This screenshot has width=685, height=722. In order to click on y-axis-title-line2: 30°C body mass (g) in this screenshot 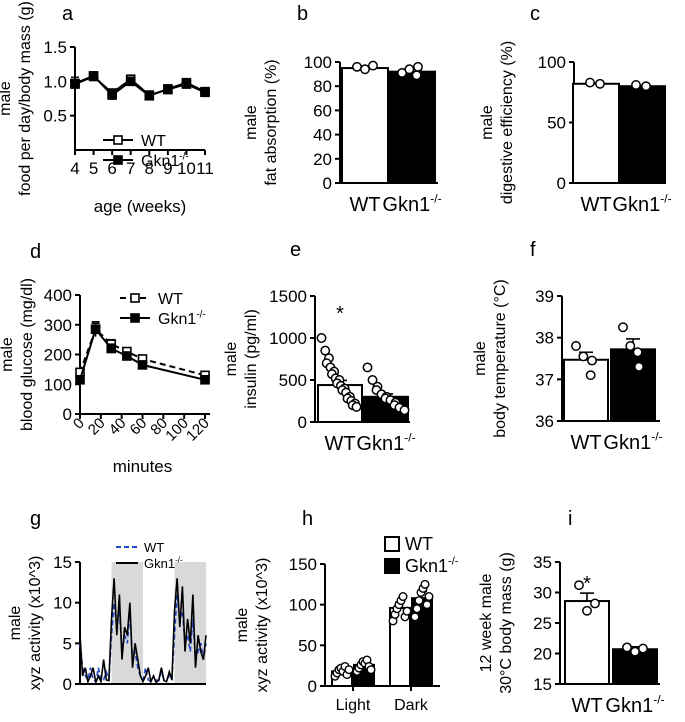, I will do `click(506, 623)`.